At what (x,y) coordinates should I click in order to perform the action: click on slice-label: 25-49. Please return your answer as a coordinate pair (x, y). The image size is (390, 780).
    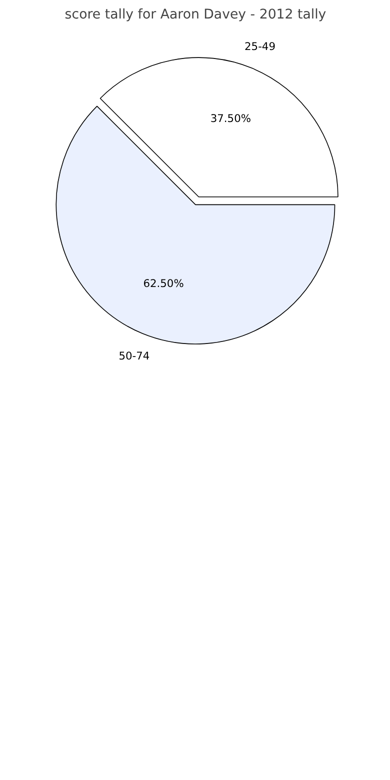
    Looking at the image, I should click on (260, 47).